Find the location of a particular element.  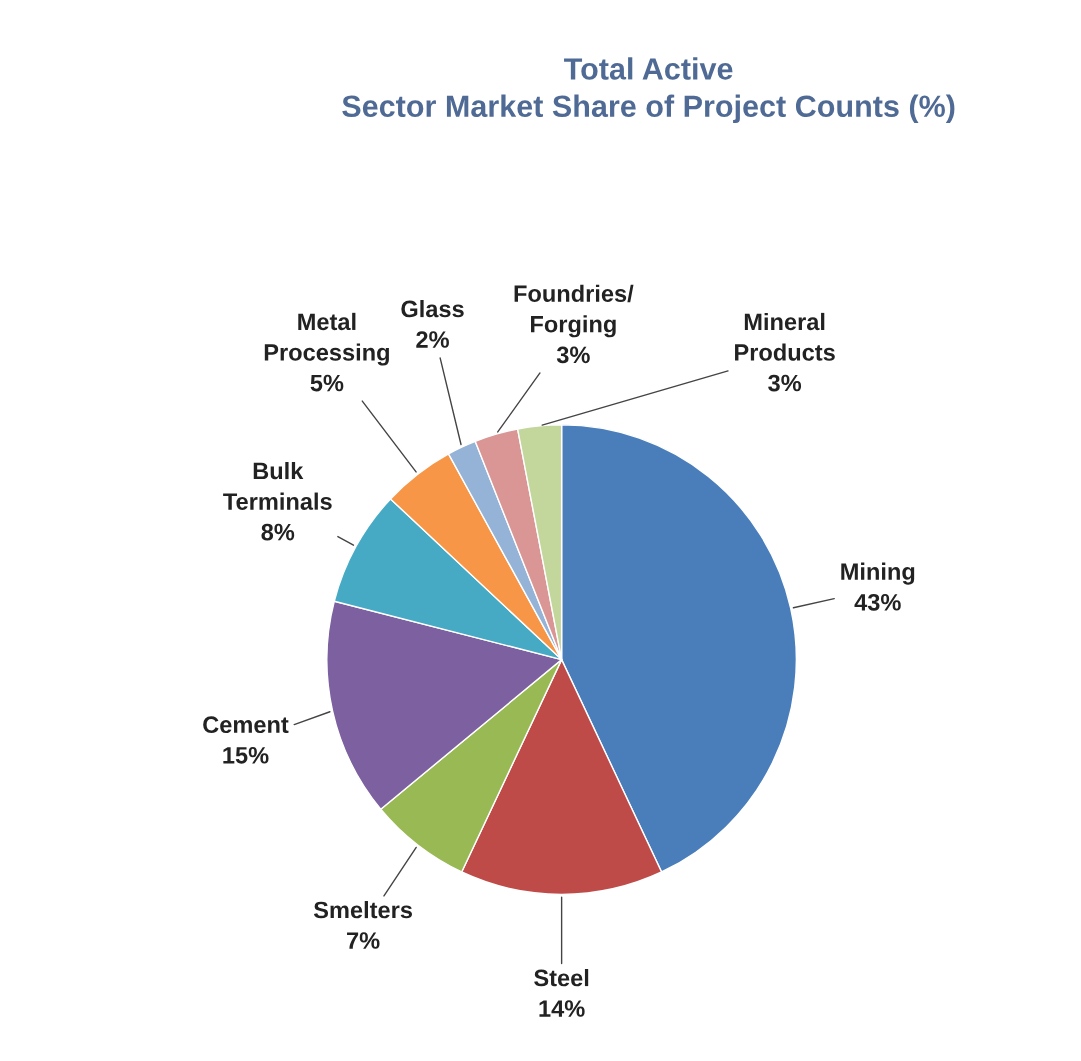

data-label: 15% is located at coordinates (246, 755).